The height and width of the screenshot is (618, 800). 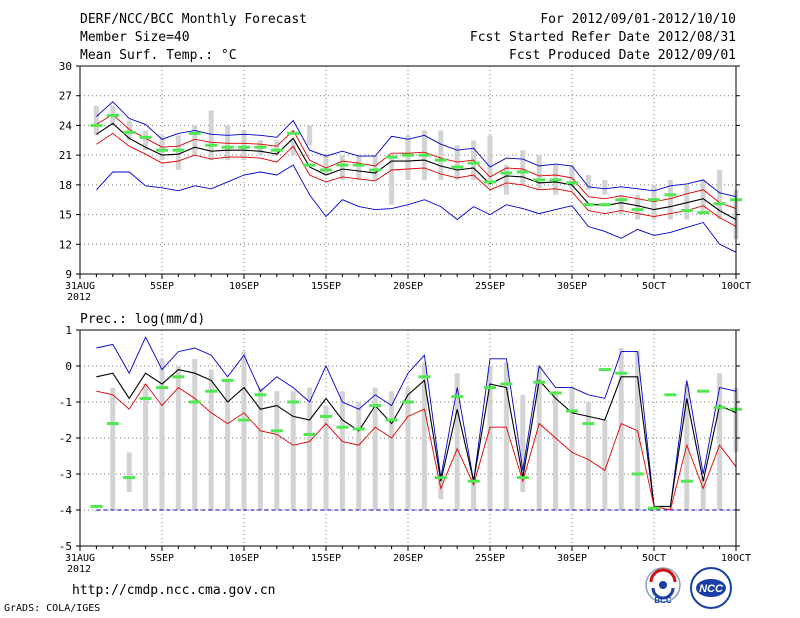 I want to click on temp-series-mean, so click(x=416, y=171).